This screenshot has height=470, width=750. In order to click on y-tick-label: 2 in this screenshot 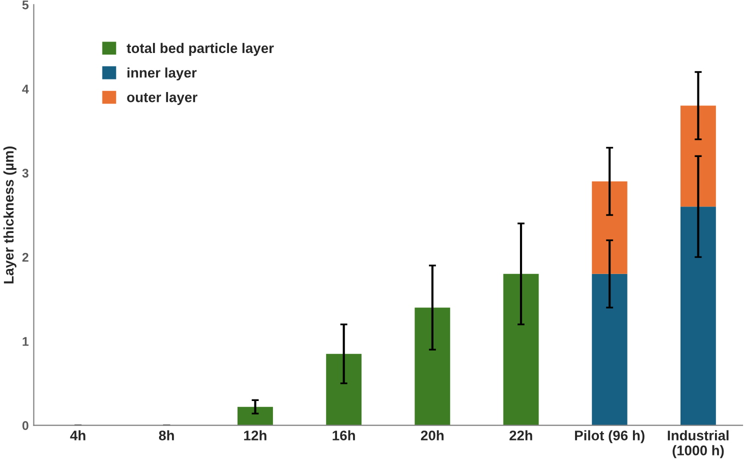, I will do `click(25, 257)`.